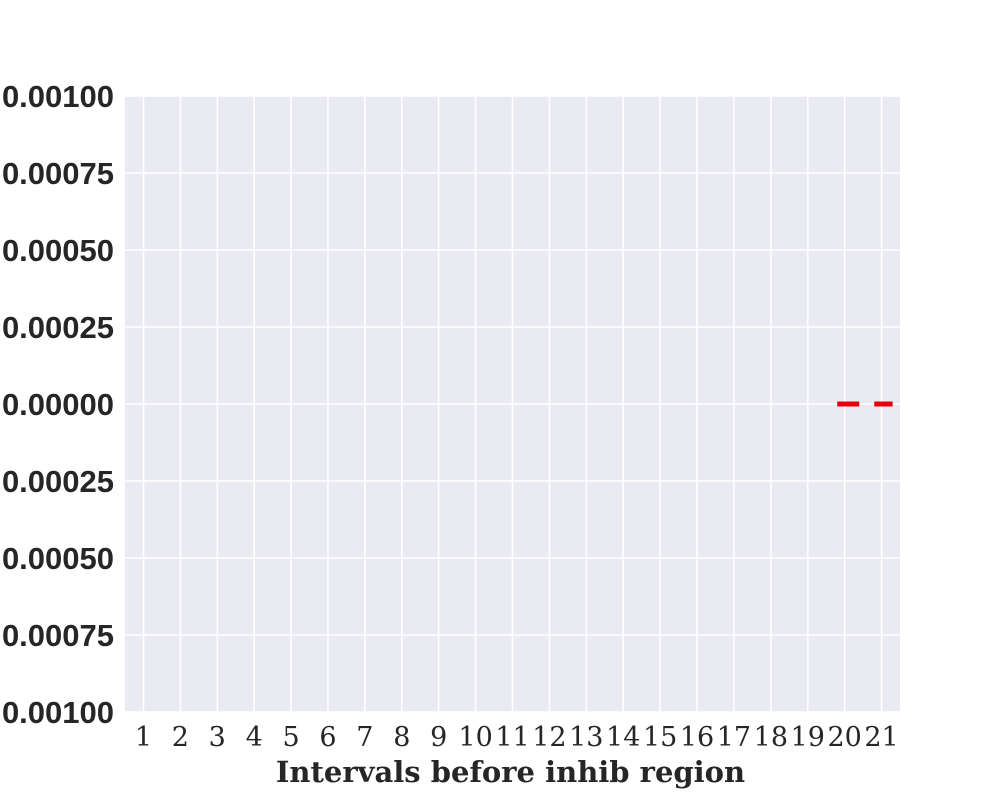 This screenshot has height=800, width=1000. What do you see at coordinates (771, 737) in the screenshot?
I see `x-tick-label: 18` at bounding box center [771, 737].